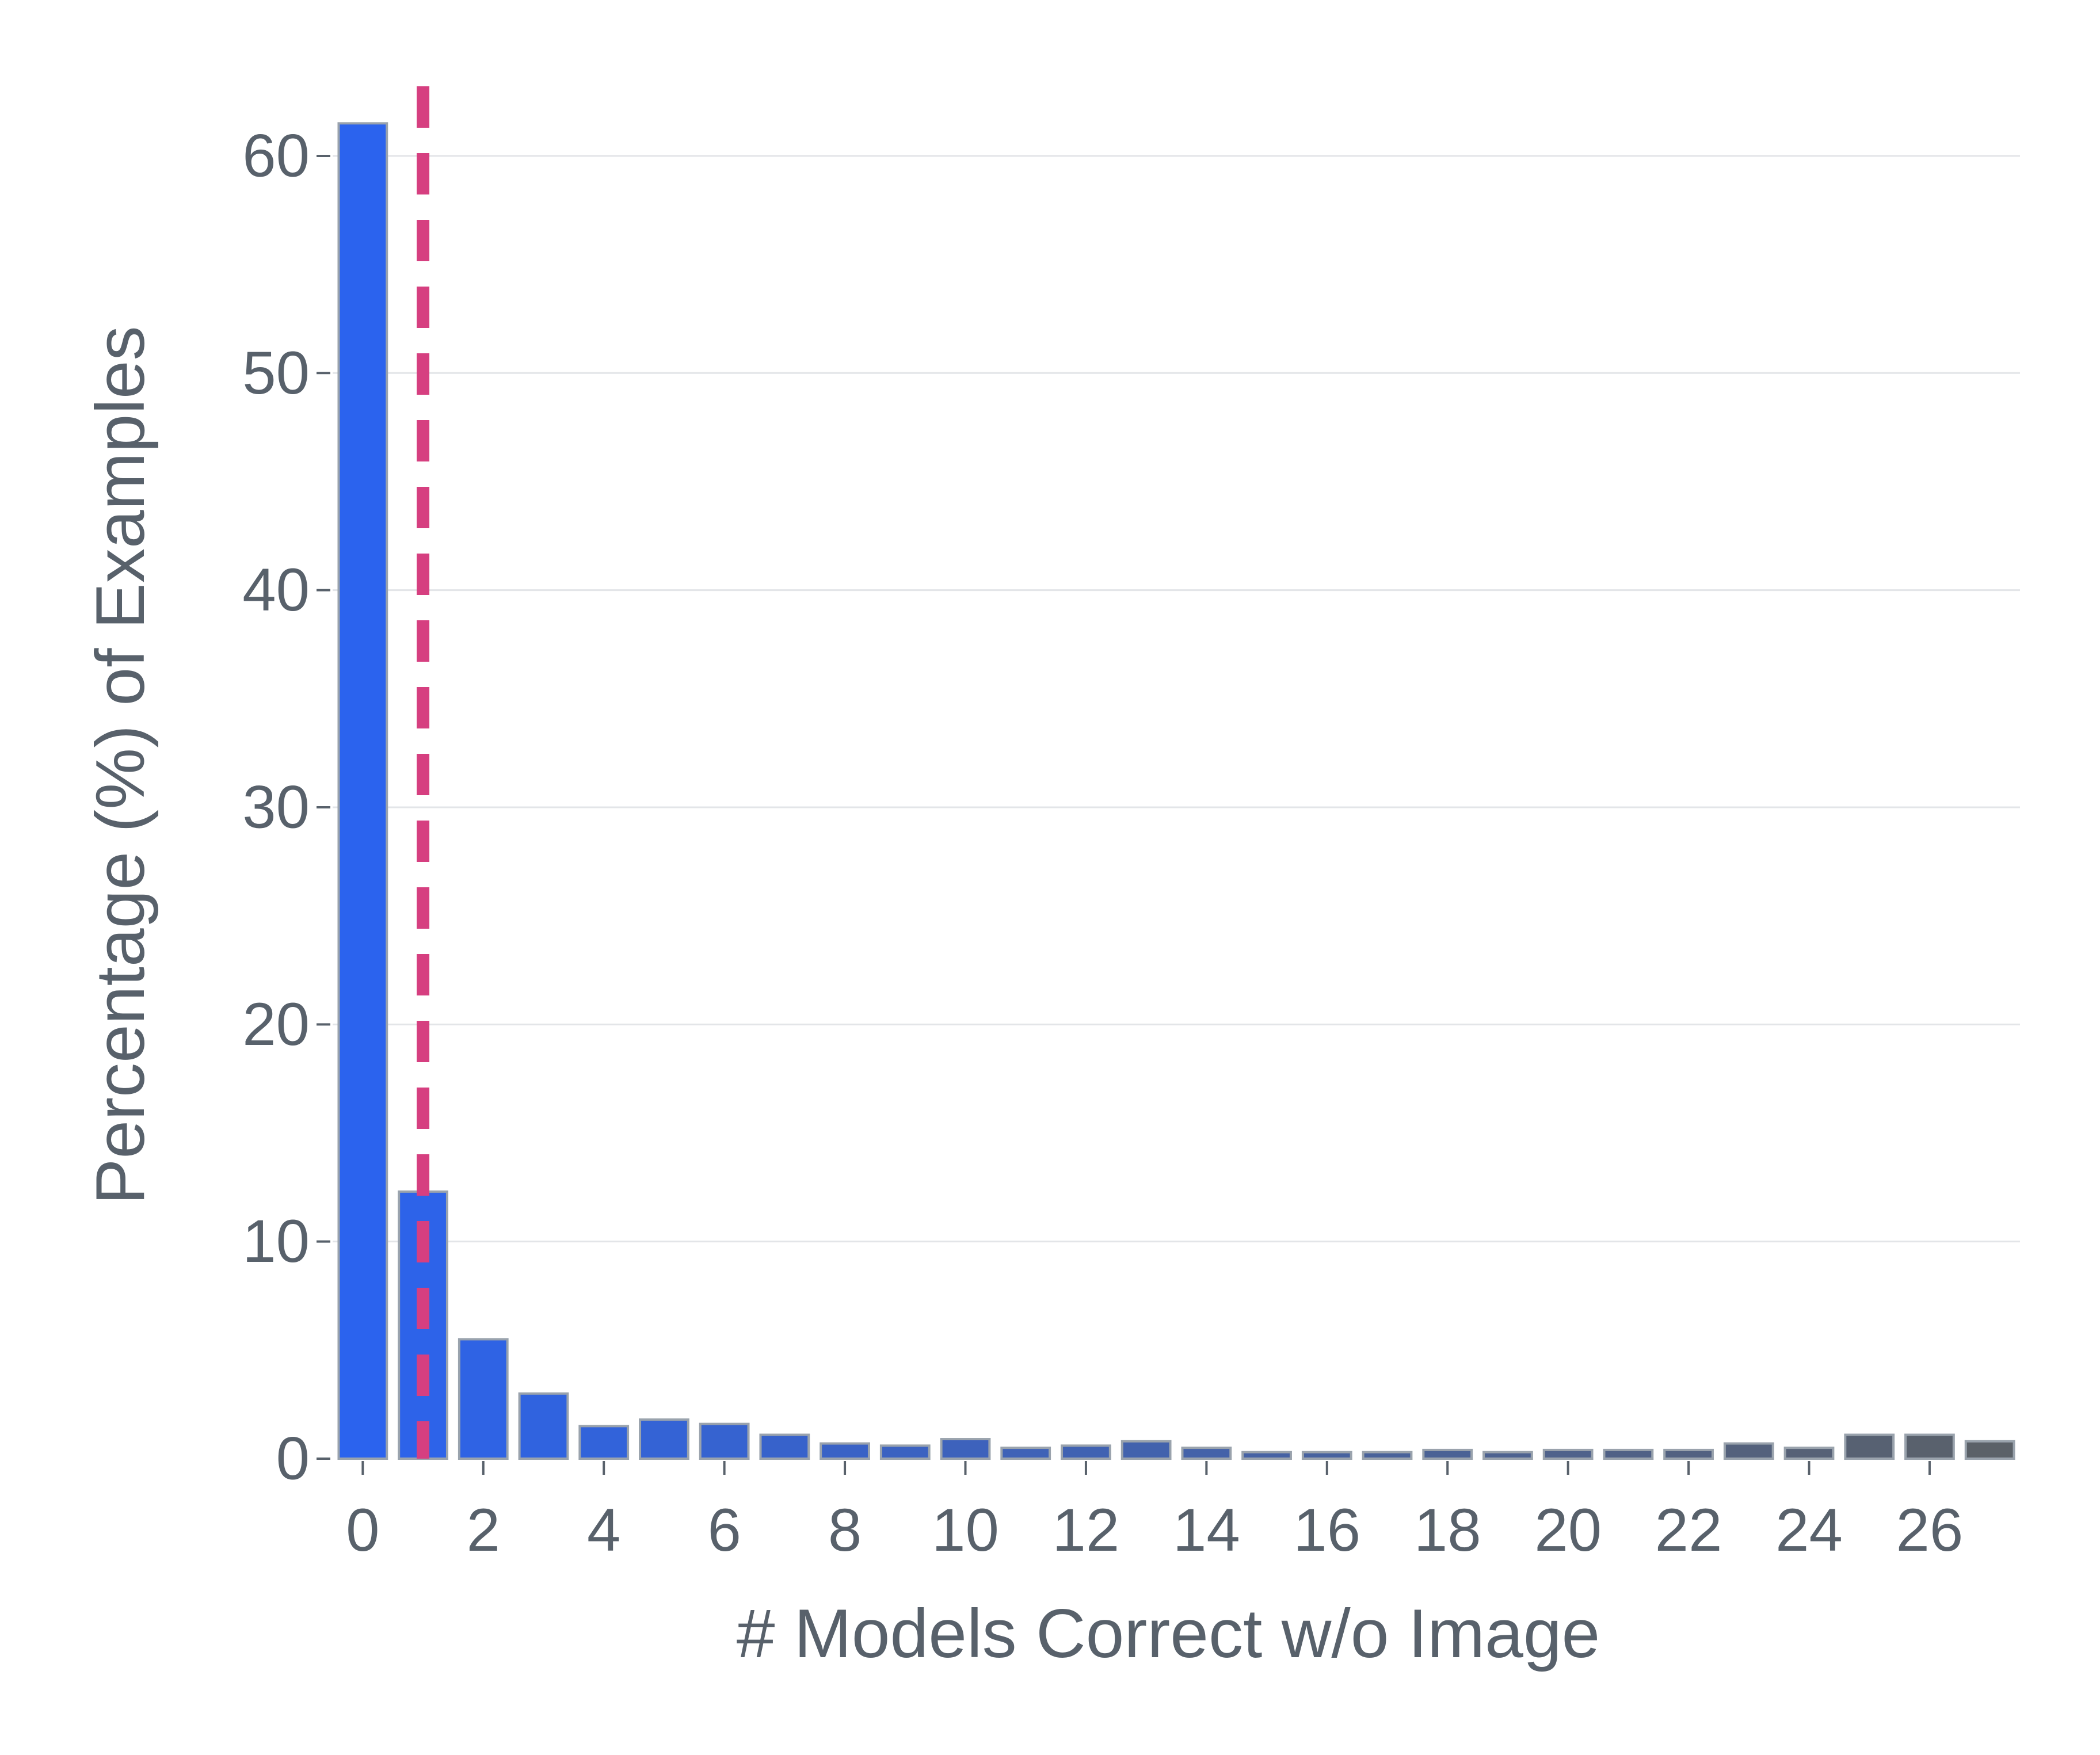 The image size is (2100, 1755). What do you see at coordinates (1689, 1530) in the screenshot?
I see `x-tick-label-22: 22` at bounding box center [1689, 1530].